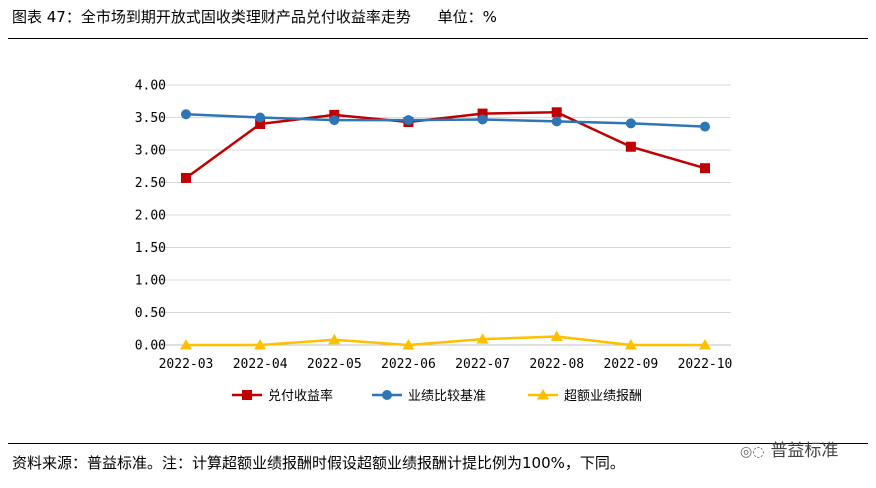 This screenshot has width=876, height=488. What do you see at coordinates (300, 396) in the screenshot?
I see `legend-label: 兑付收益率` at bounding box center [300, 396].